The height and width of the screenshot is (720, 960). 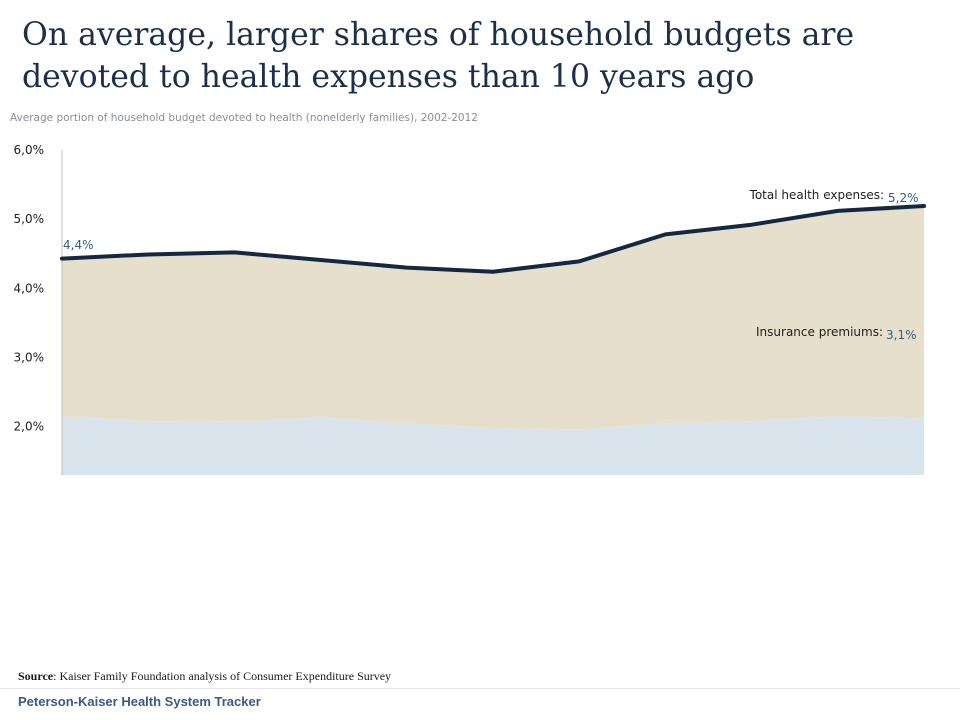 What do you see at coordinates (29, 288) in the screenshot?
I see `y-tick-label: 4,0%` at bounding box center [29, 288].